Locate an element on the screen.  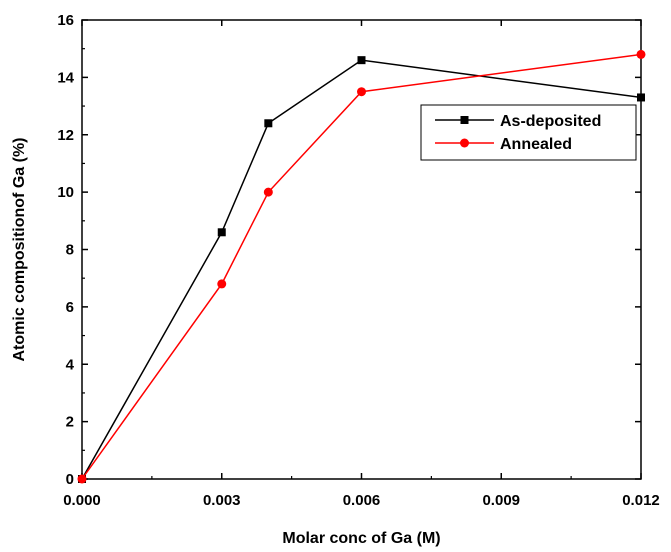
y-tick-label: 8 is located at coordinates (70, 250).